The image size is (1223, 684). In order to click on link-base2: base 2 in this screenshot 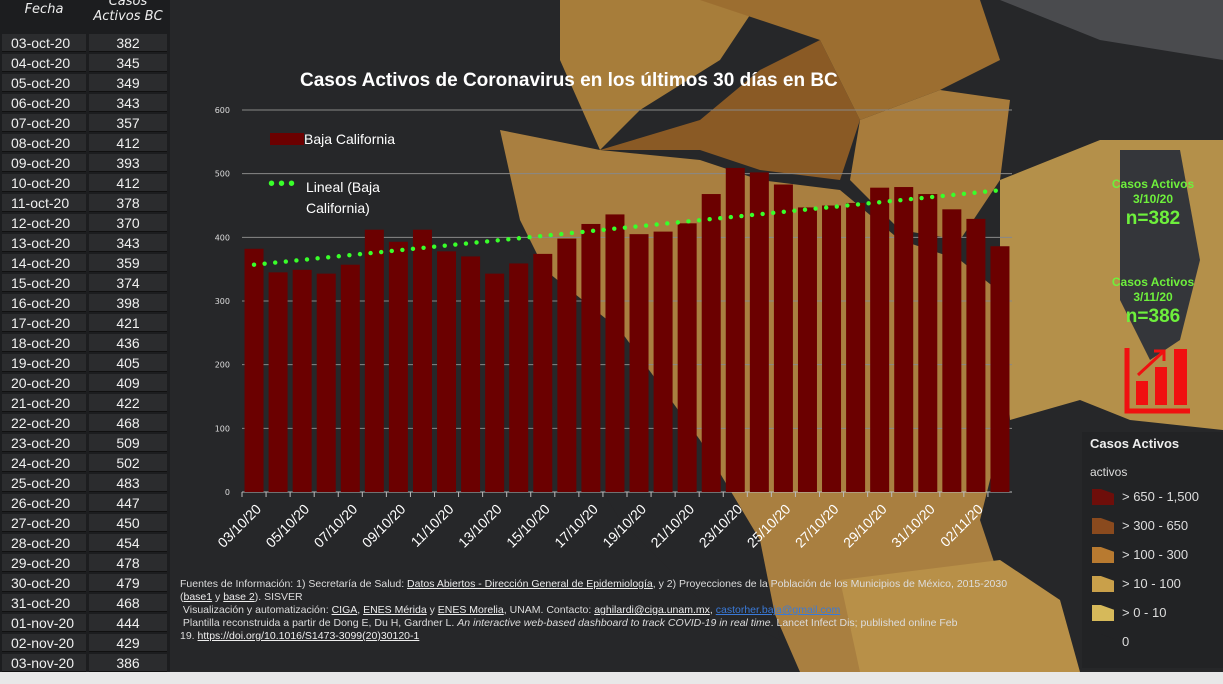, I will do `click(239, 597)`.